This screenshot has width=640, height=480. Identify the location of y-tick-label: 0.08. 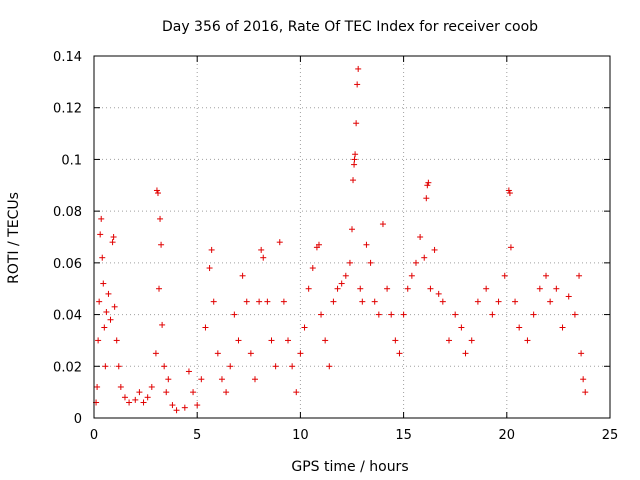
(67, 212).